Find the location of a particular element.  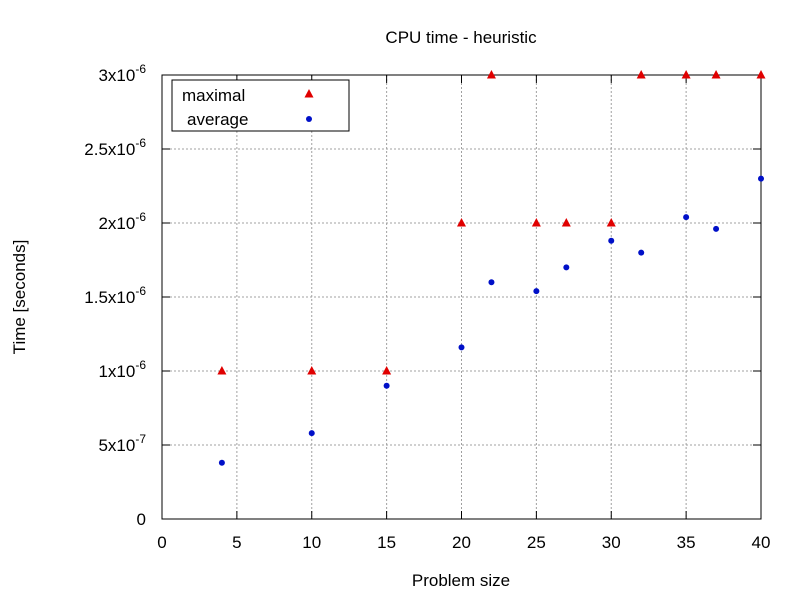

y-tick-label: 0 is located at coordinates (141, 519).